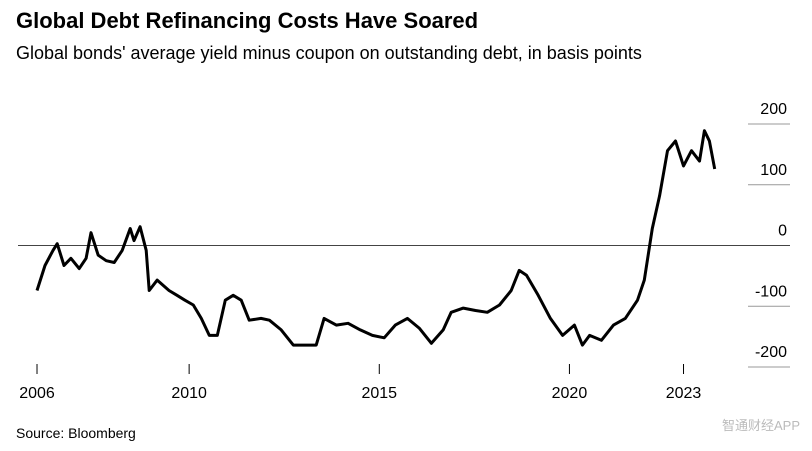 Image resolution: width=812 pixels, height=451 pixels. What do you see at coordinates (37, 393) in the screenshot?
I see `x-tick-label: 2006` at bounding box center [37, 393].